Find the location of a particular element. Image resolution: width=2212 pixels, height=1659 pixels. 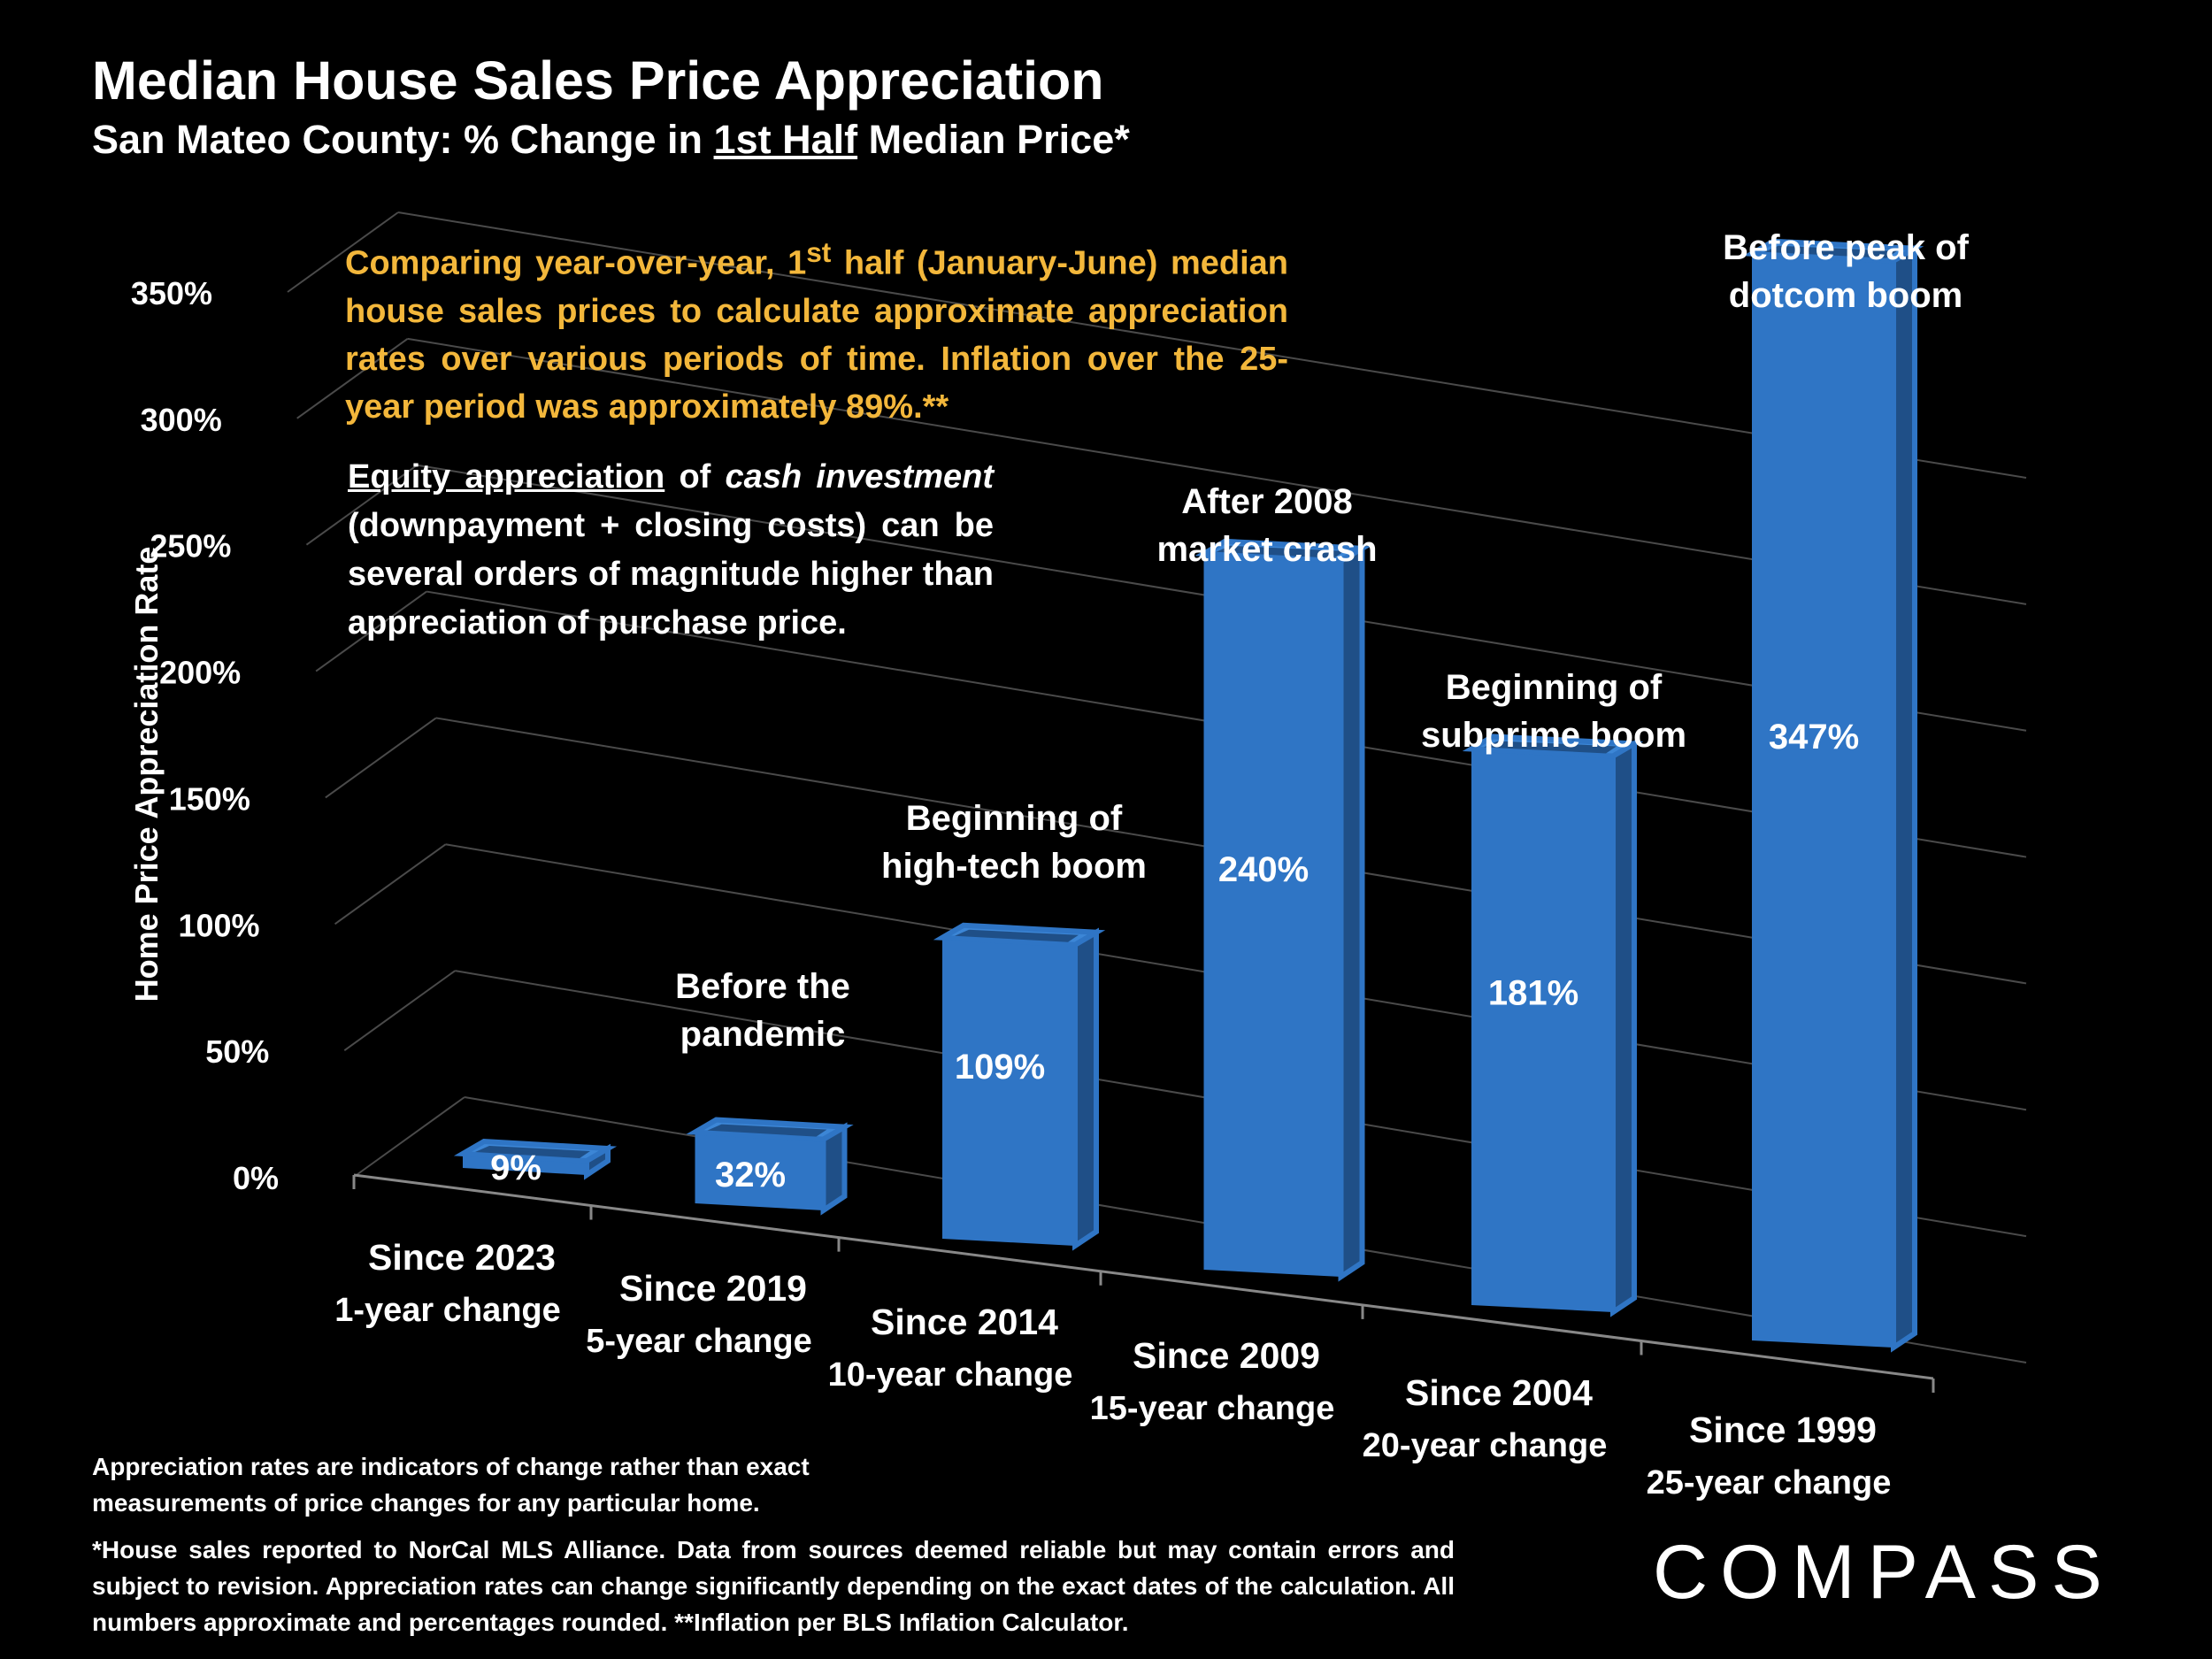

bar-annotation: high-tech boom is located at coordinates (1014, 867).